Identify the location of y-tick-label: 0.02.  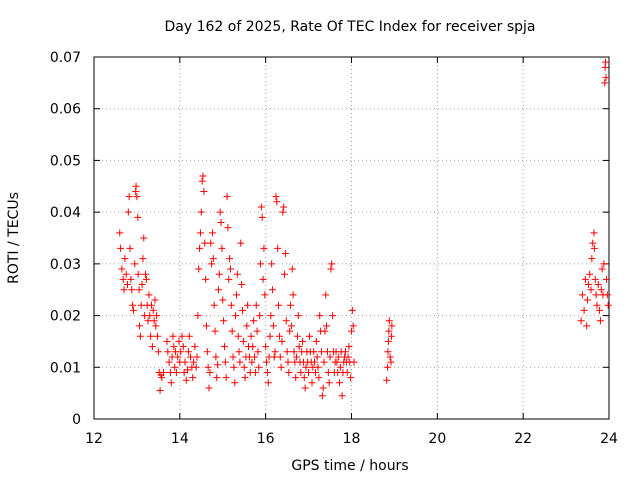
(65, 317).